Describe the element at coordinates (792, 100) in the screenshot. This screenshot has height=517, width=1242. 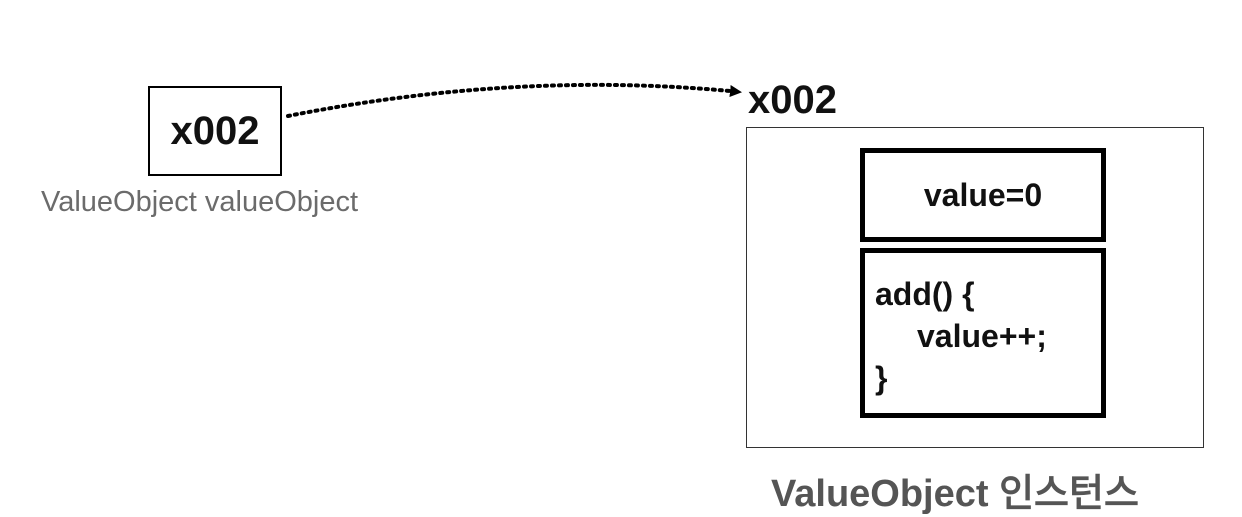
I see `instance-address: x002` at that location.